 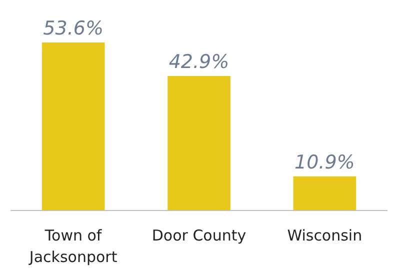 What do you see at coordinates (199, 235) in the screenshot?
I see `x-tick-label: Door County` at bounding box center [199, 235].